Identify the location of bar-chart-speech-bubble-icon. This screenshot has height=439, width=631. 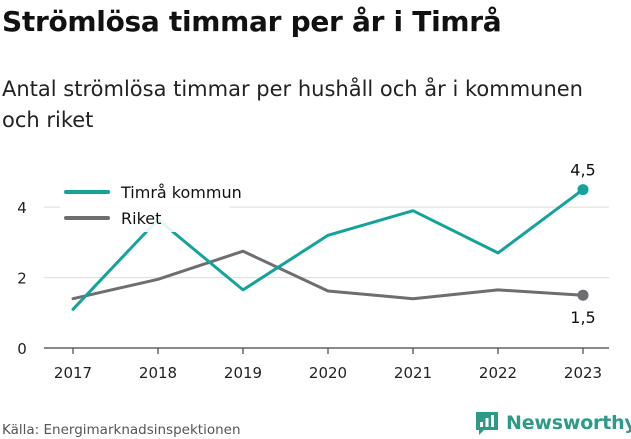
(487, 423).